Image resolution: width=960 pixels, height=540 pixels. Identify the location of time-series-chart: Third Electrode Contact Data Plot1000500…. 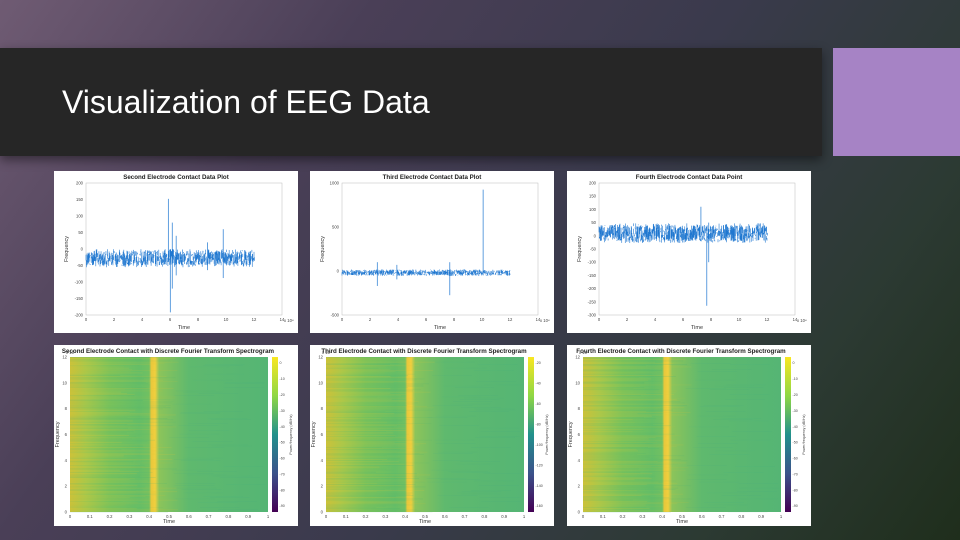
(435, 252).